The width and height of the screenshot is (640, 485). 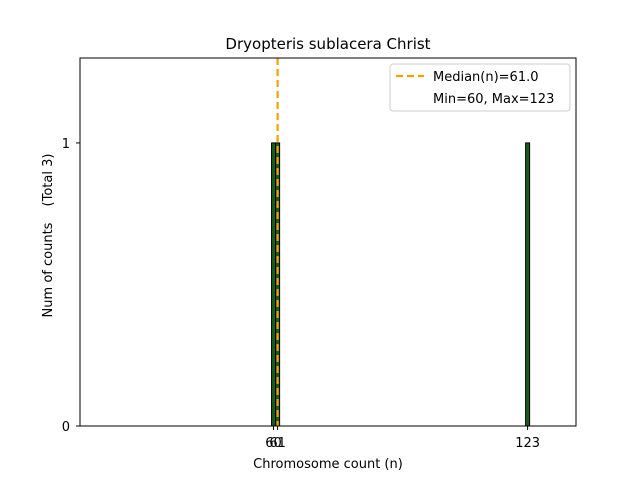 What do you see at coordinates (71, 286) in the screenshot?
I see `y-ticks: 01` at bounding box center [71, 286].